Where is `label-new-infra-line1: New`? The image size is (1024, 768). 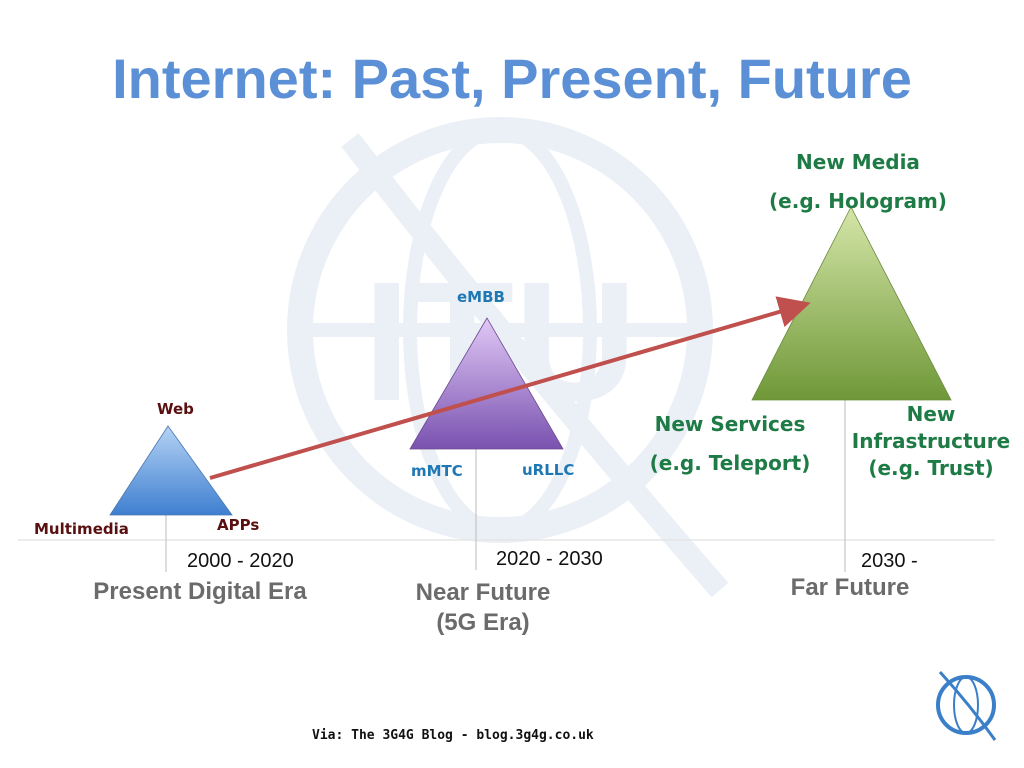
label-new-infra-line1: New is located at coordinates (931, 414).